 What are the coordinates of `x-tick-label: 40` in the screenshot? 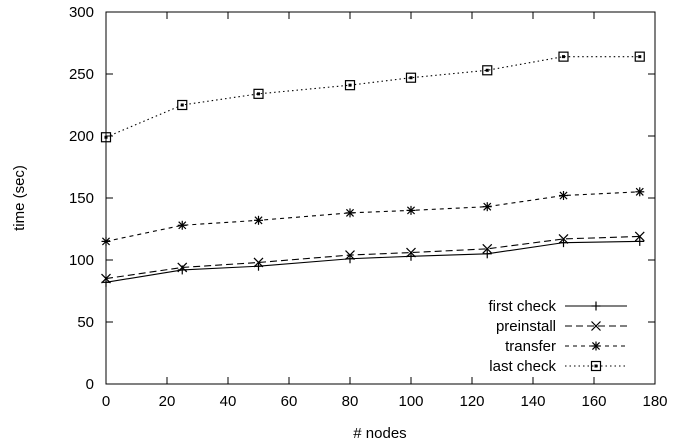 It's located at (228, 401).